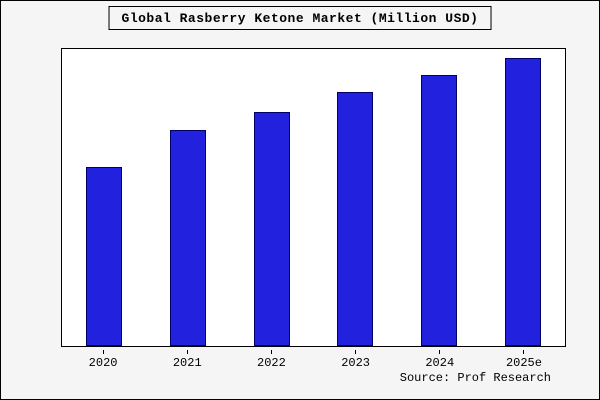  What do you see at coordinates (475, 378) in the screenshot?
I see `source-text: Source: Prof Research` at bounding box center [475, 378].